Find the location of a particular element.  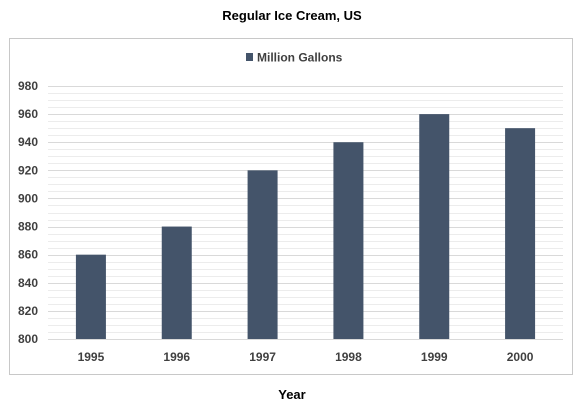

bar-1998 is located at coordinates (348, 240).